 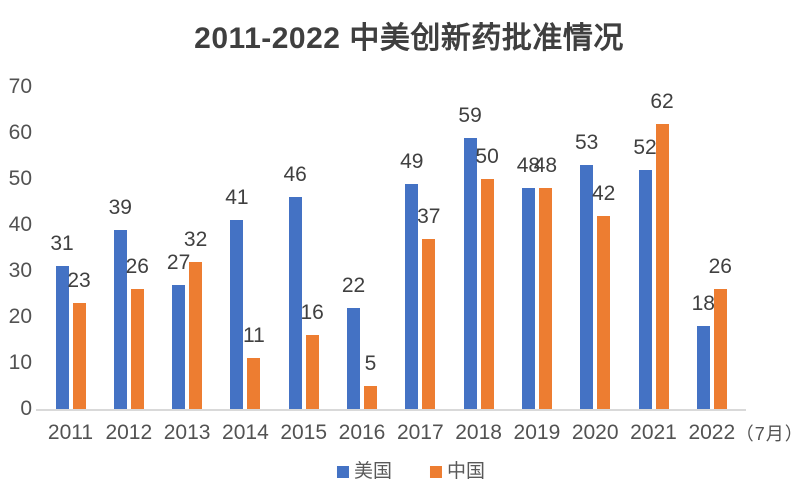 What do you see at coordinates (370, 363) in the screenshot?
I see `bar-value-label: 5` at bounding box center [370, 363].